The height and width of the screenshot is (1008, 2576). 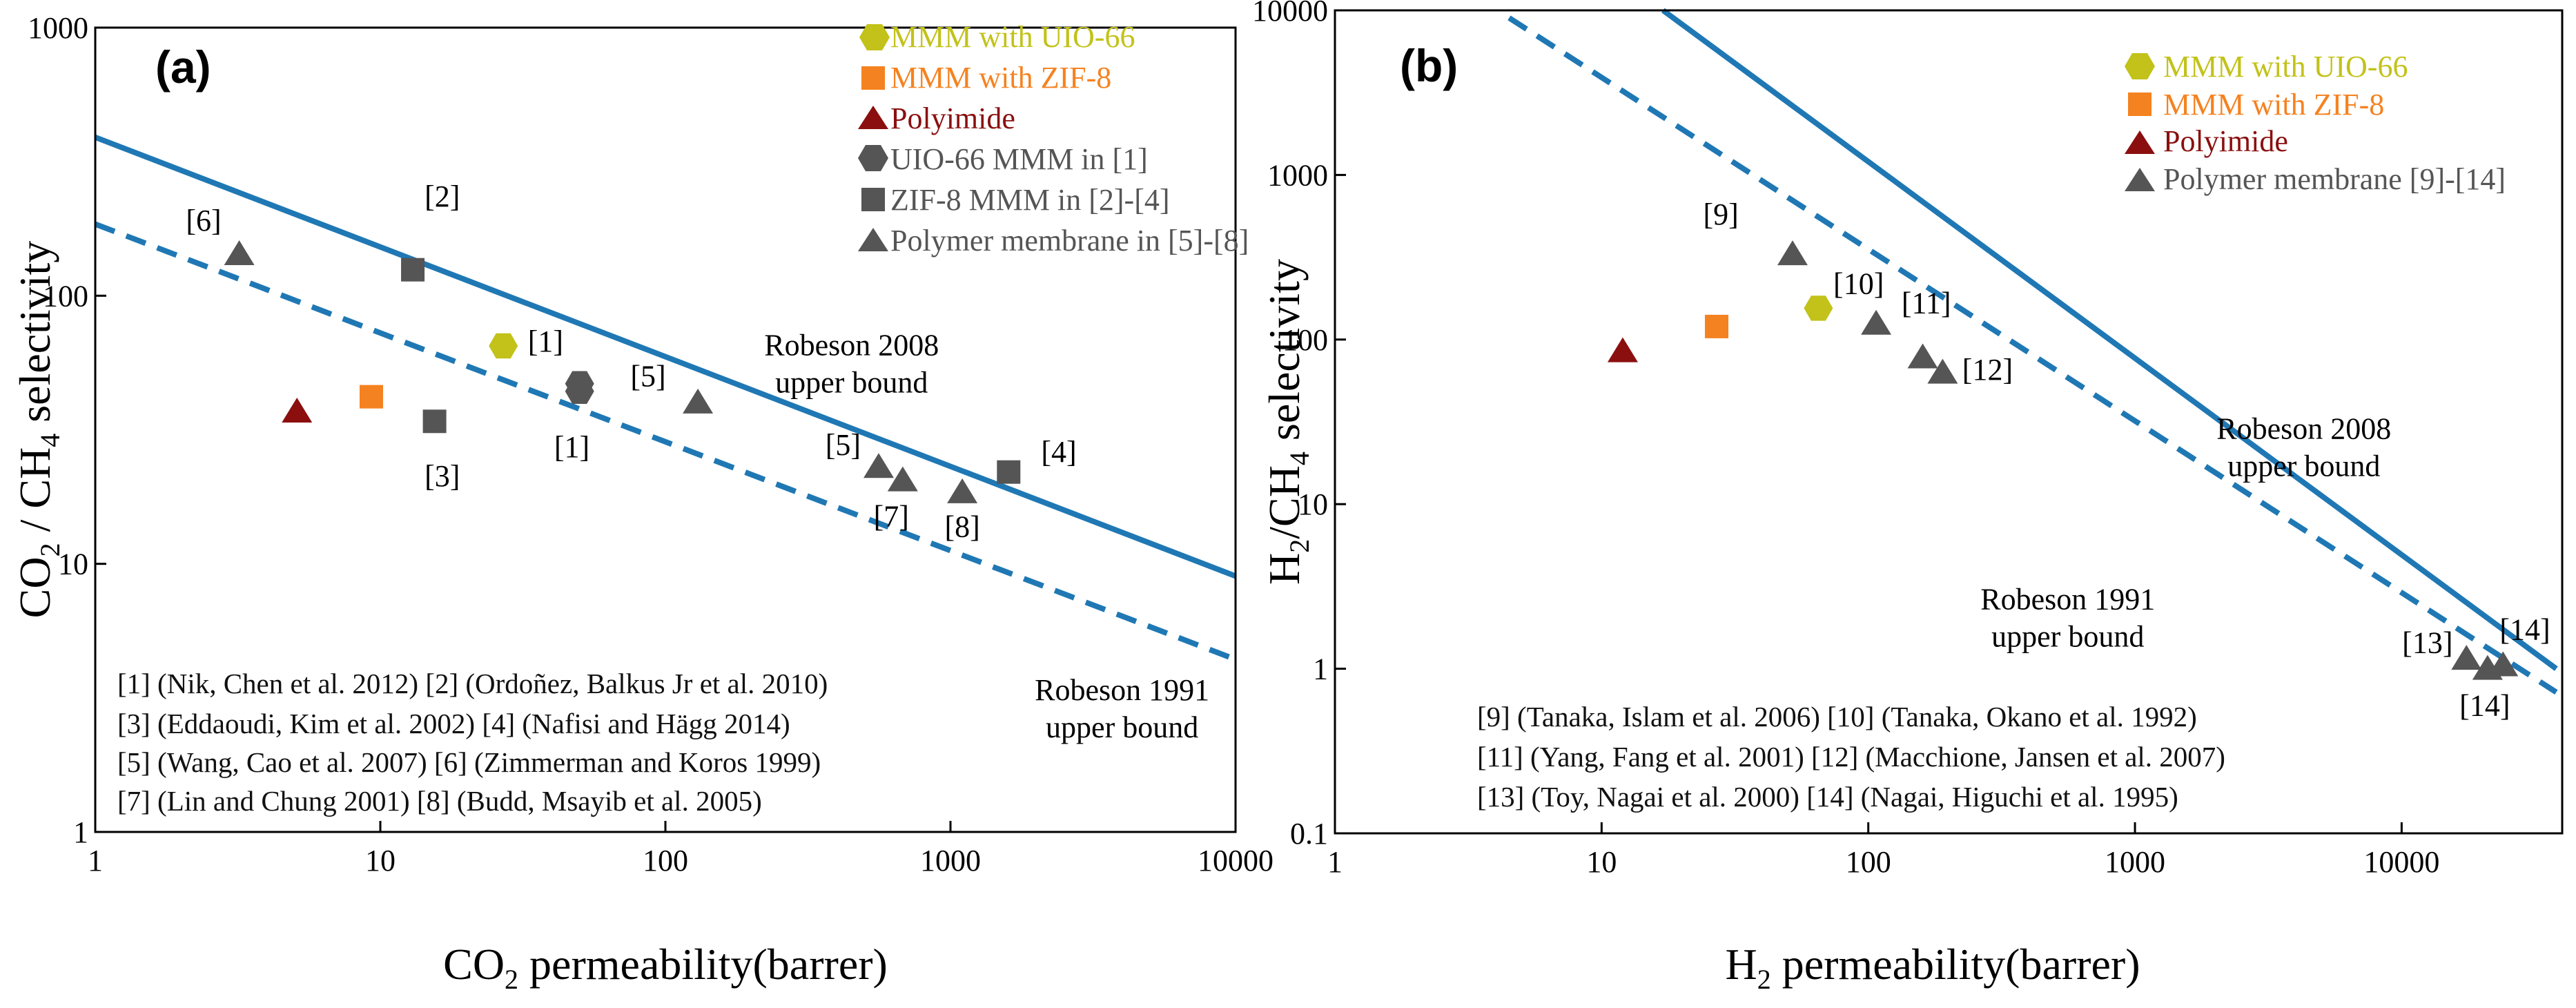 I want to click on y-tick-label: 100, so click(x=65, y=296).